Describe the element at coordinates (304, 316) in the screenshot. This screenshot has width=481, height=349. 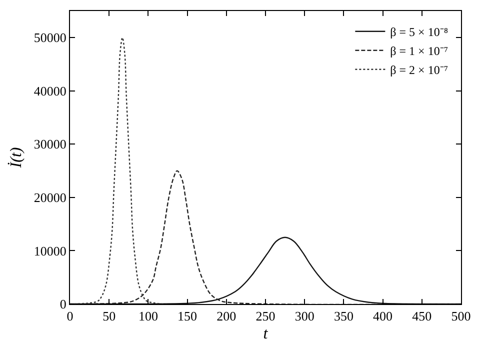
I see `x-tick-label: 300` at that location.